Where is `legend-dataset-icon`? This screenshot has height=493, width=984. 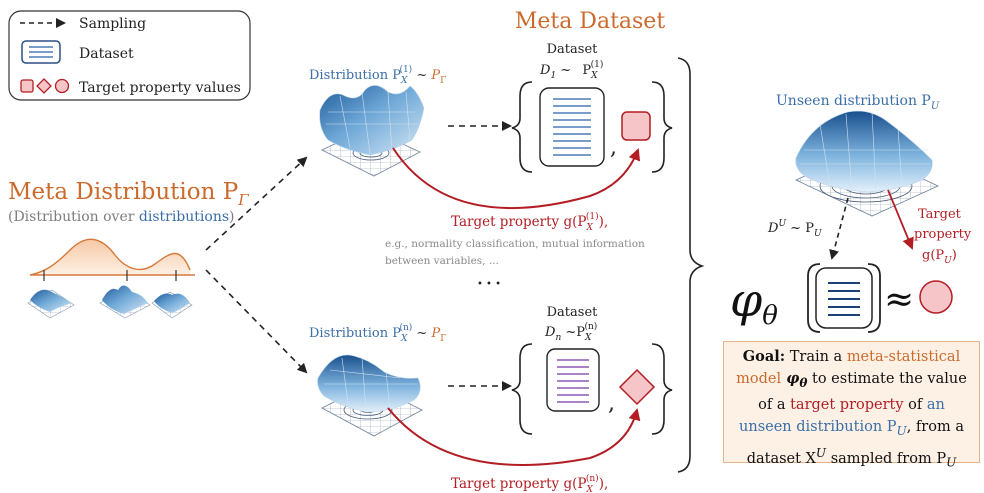
legend-dataset-icon is located at coordinates (41, 52).